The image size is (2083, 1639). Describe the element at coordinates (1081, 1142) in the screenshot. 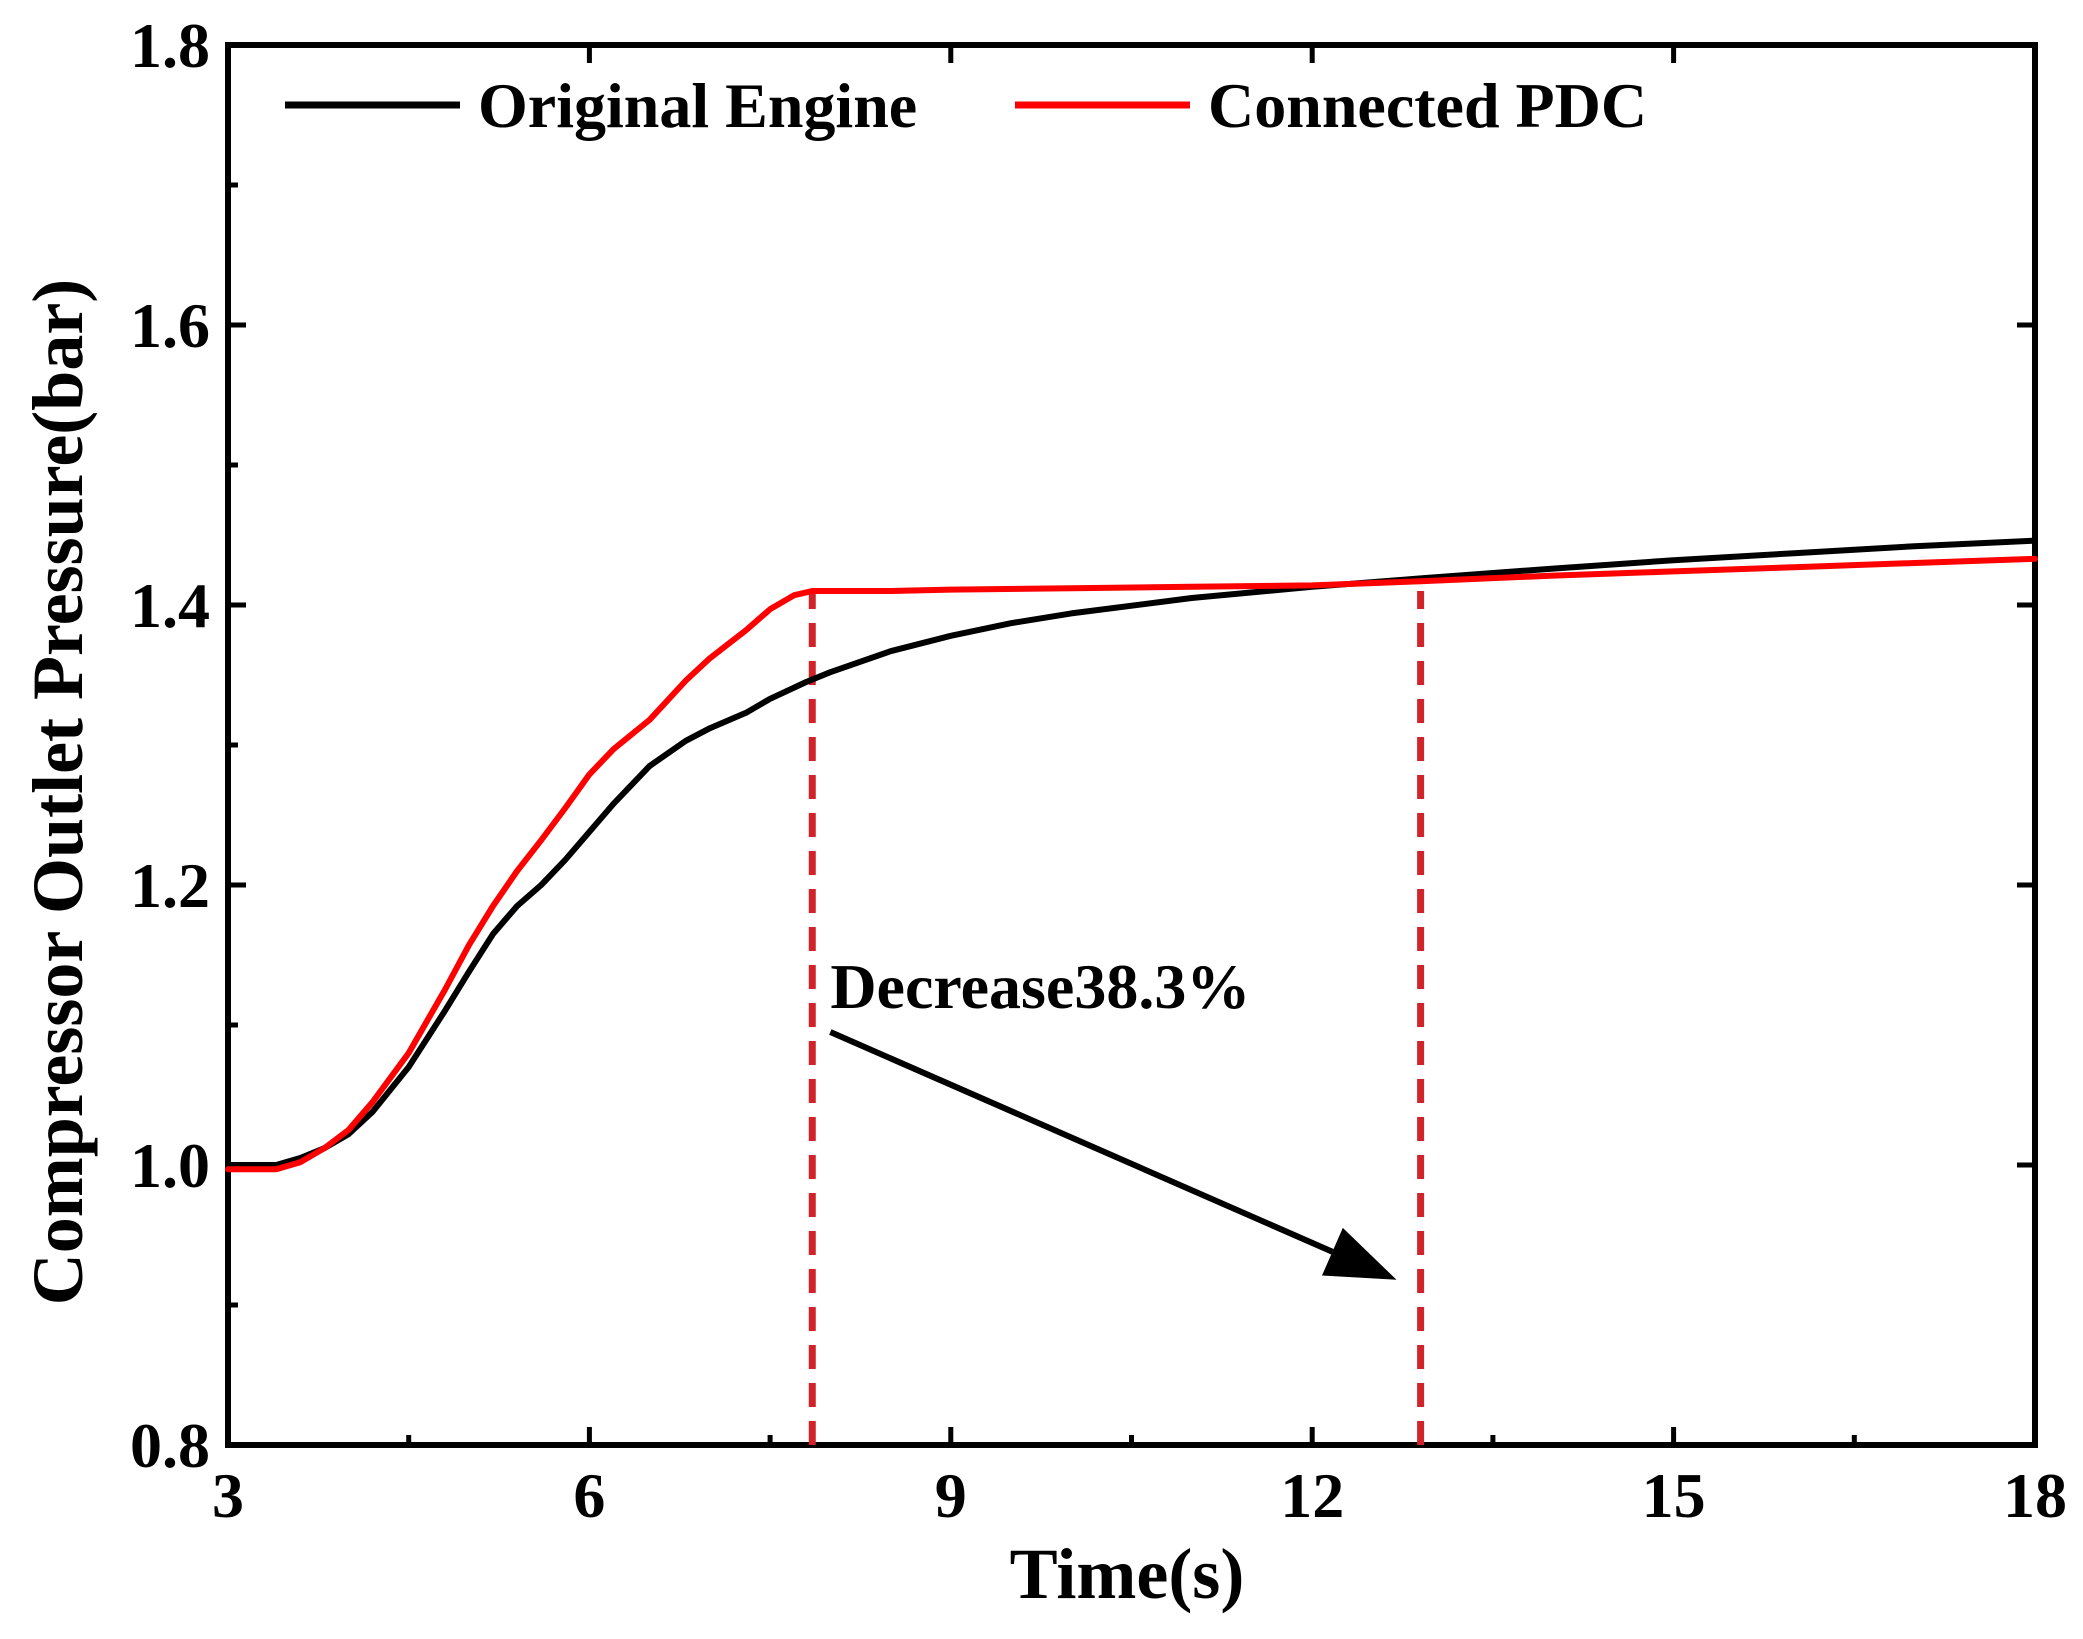

I see `annotation-arrow-shaft` at that location.